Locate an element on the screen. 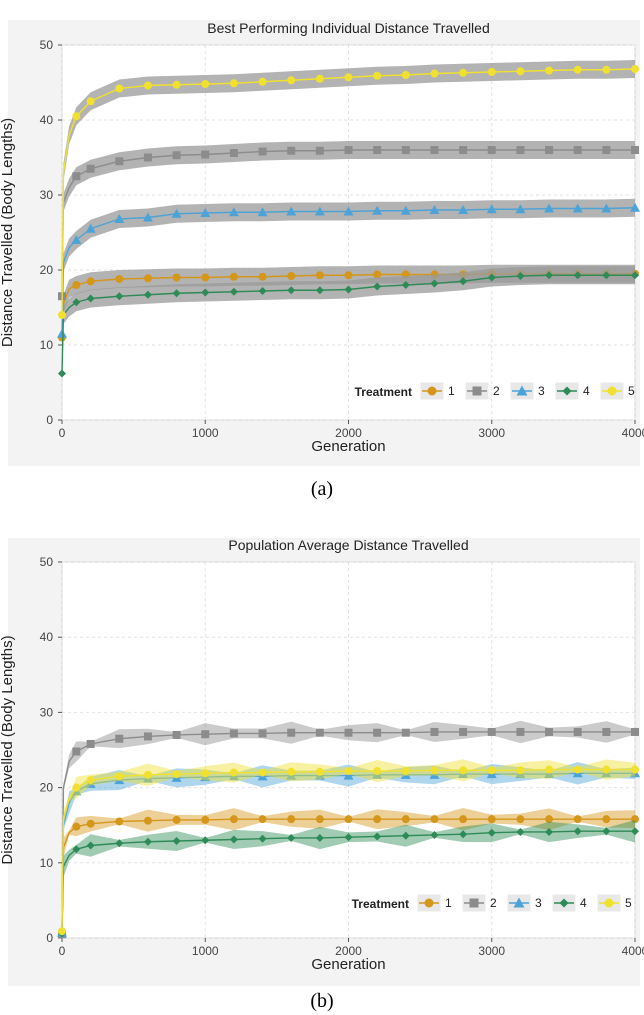 This screenshot has height=1015, width=644. chart-b-legend-label-3: 3 is located at coordinates (538, 903).